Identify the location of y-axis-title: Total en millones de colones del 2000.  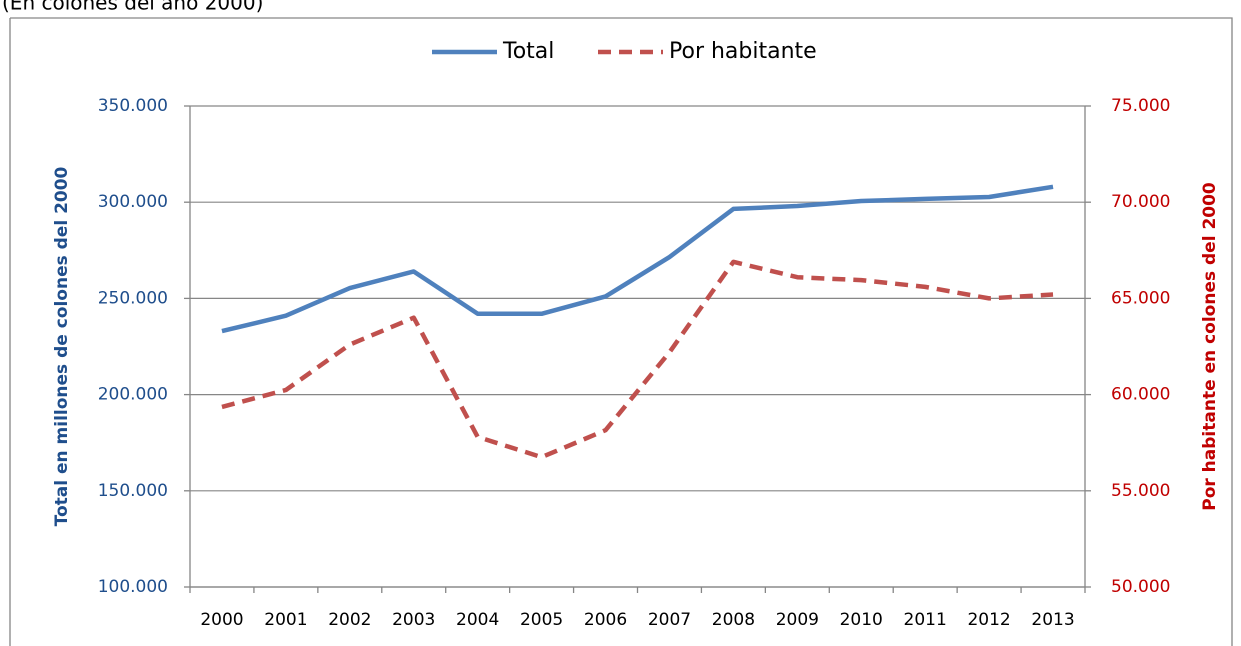
(62, 346).